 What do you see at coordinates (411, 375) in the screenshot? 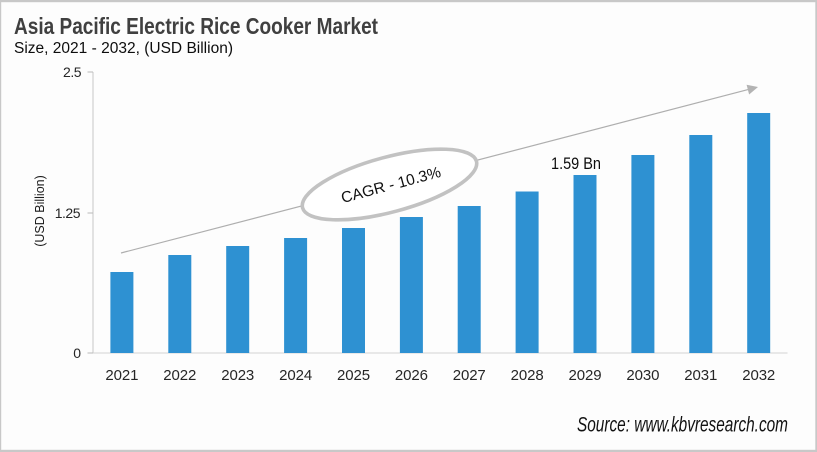
I see `svg-text: 2026` at bounding box center [411, 375].